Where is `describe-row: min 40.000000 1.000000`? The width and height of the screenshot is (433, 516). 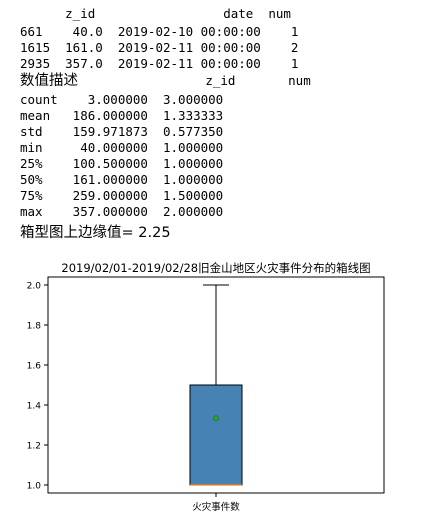 describe-row: min 40.000000 1.000000 is located at coordinates (122, 147).